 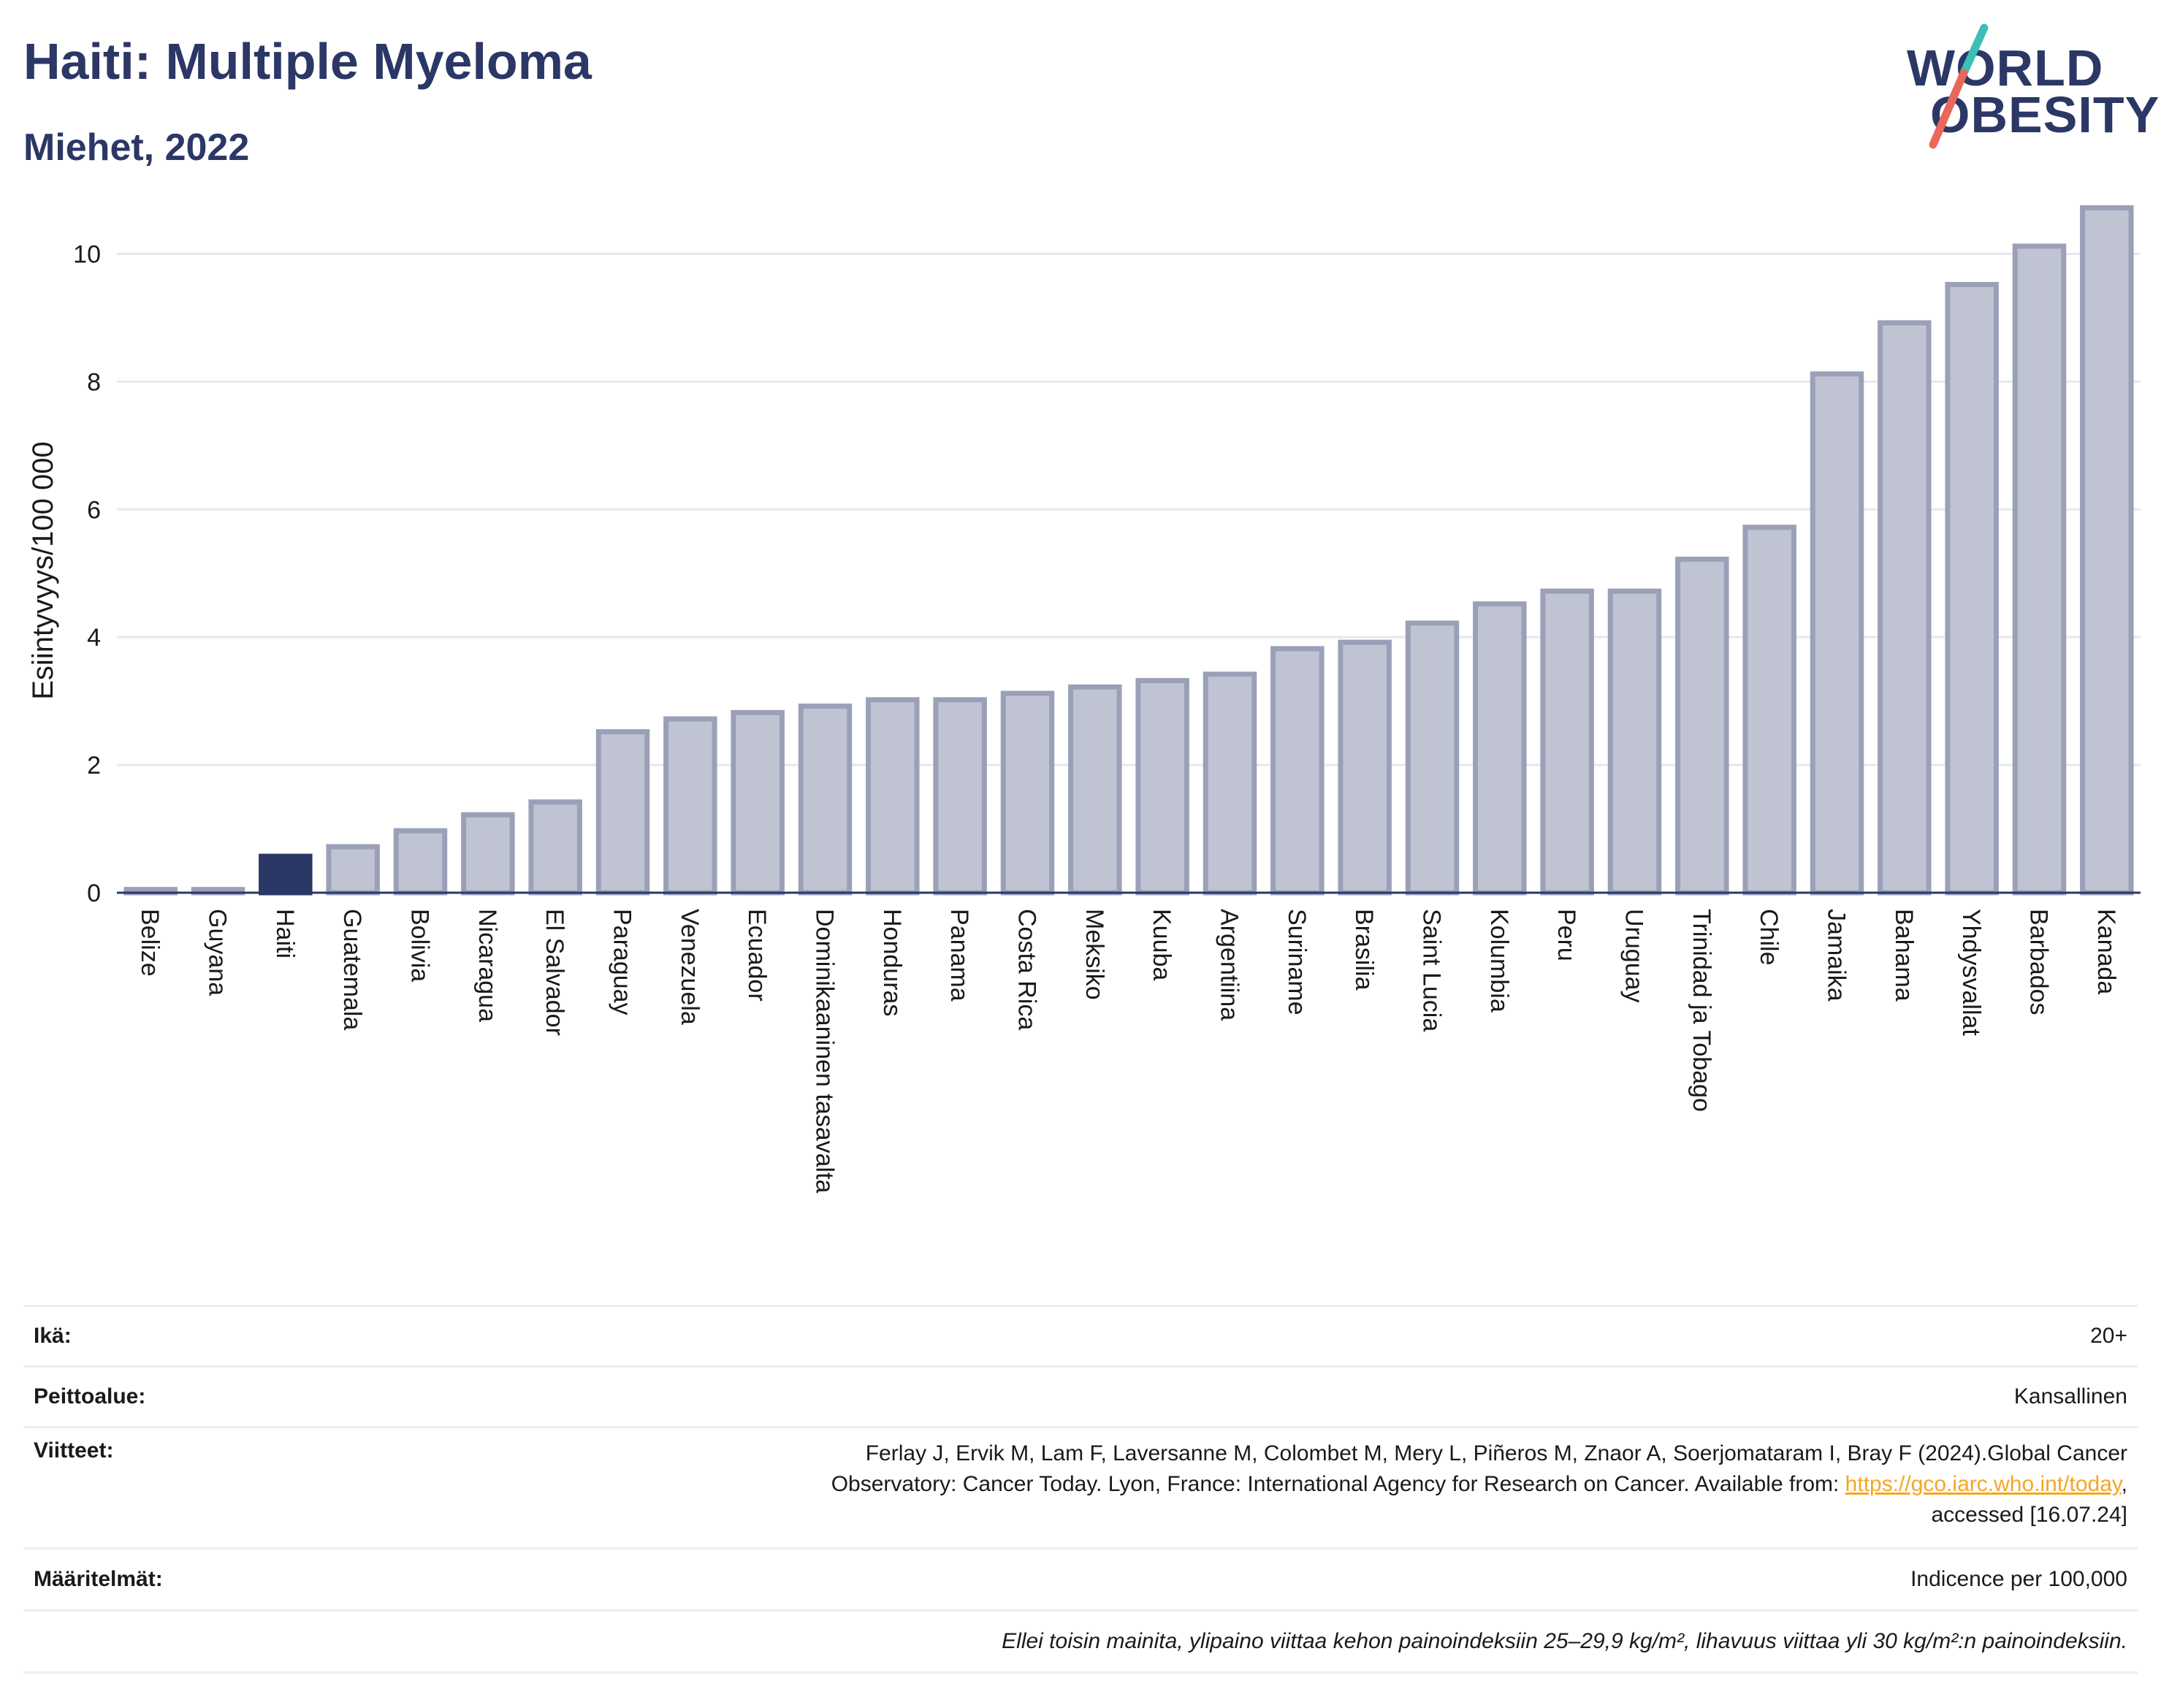 I want to click on bar-brasilia, so click(x=1365, y=767).